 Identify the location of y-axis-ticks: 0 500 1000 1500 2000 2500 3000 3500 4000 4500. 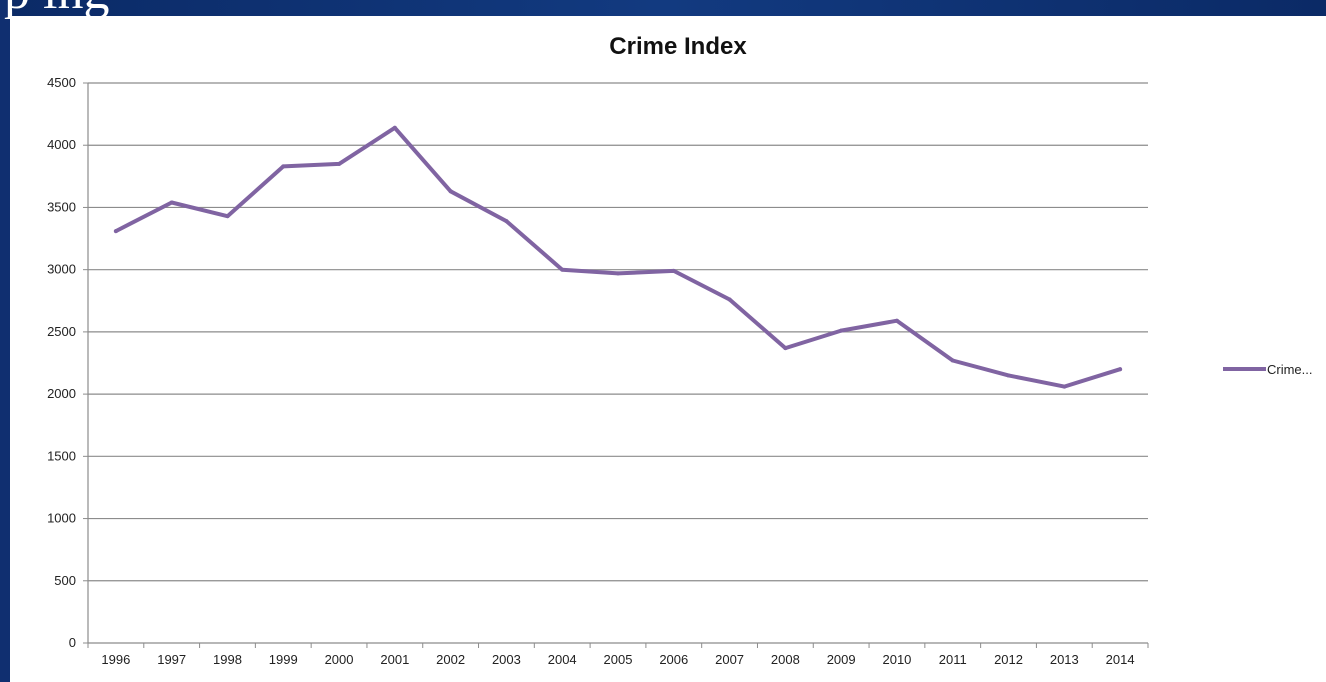
(67, 362).